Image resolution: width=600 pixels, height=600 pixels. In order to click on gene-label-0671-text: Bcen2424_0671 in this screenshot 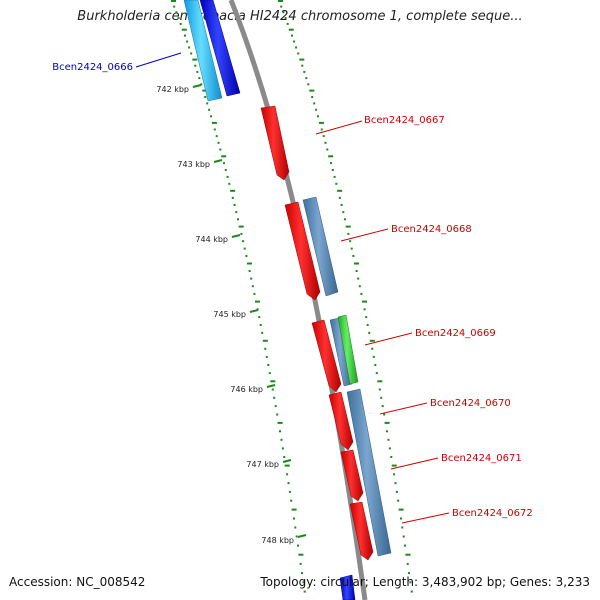, I will do `click(481, 458)`.